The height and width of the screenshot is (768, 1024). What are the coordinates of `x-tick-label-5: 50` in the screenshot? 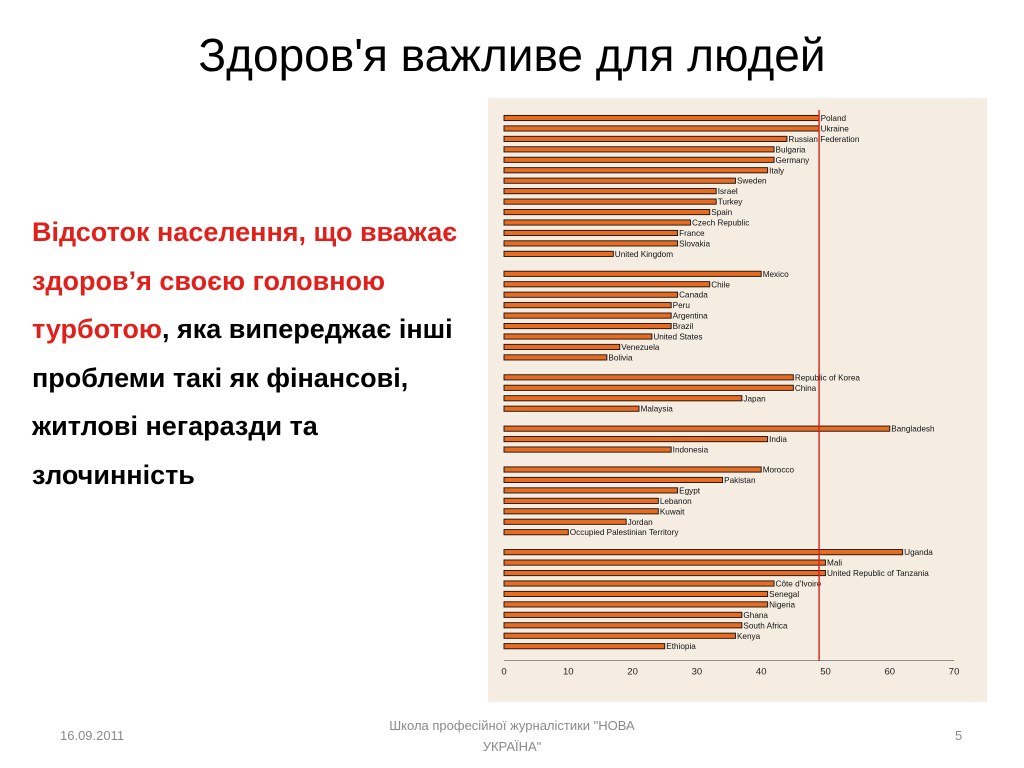 It's located at (825, 672).